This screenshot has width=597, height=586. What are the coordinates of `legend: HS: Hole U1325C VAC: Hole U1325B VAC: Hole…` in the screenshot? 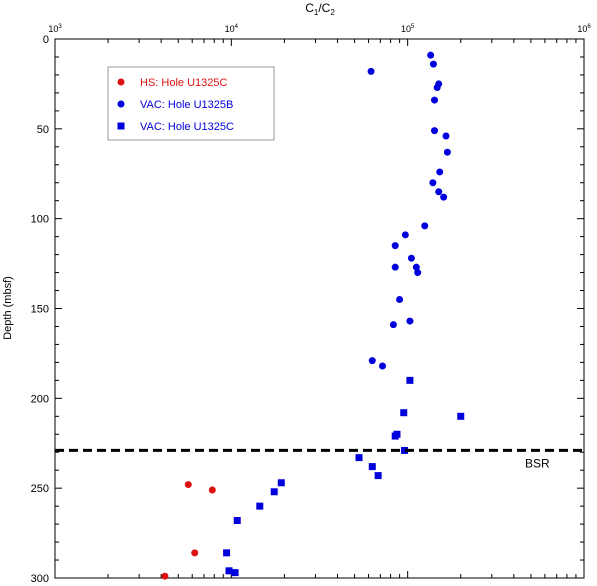 It's located at (191, 103).